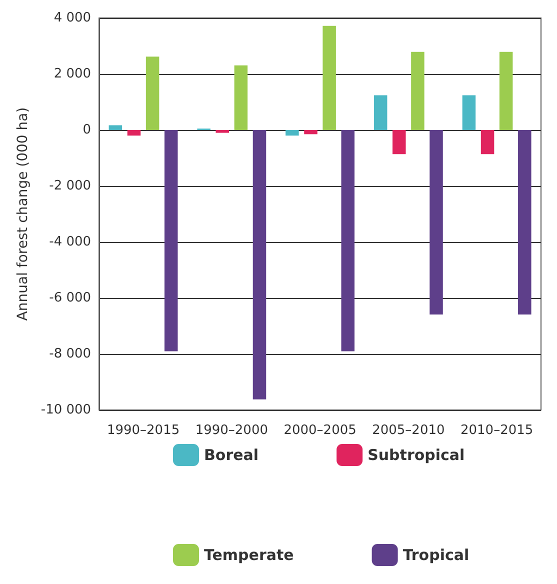 The height and width of the screenshot is (584, 557). Describe the element at coordinates (70, 242) in the screenshot. I see `y-tick-label: -4 000` at that location.